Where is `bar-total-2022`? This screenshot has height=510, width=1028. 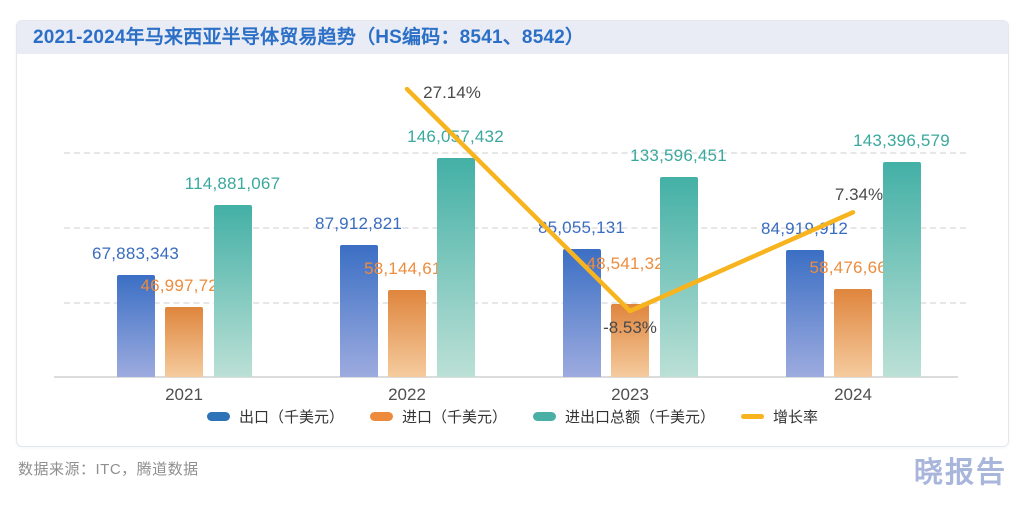
bar-total-2022 is located at coordinates (455, 267).